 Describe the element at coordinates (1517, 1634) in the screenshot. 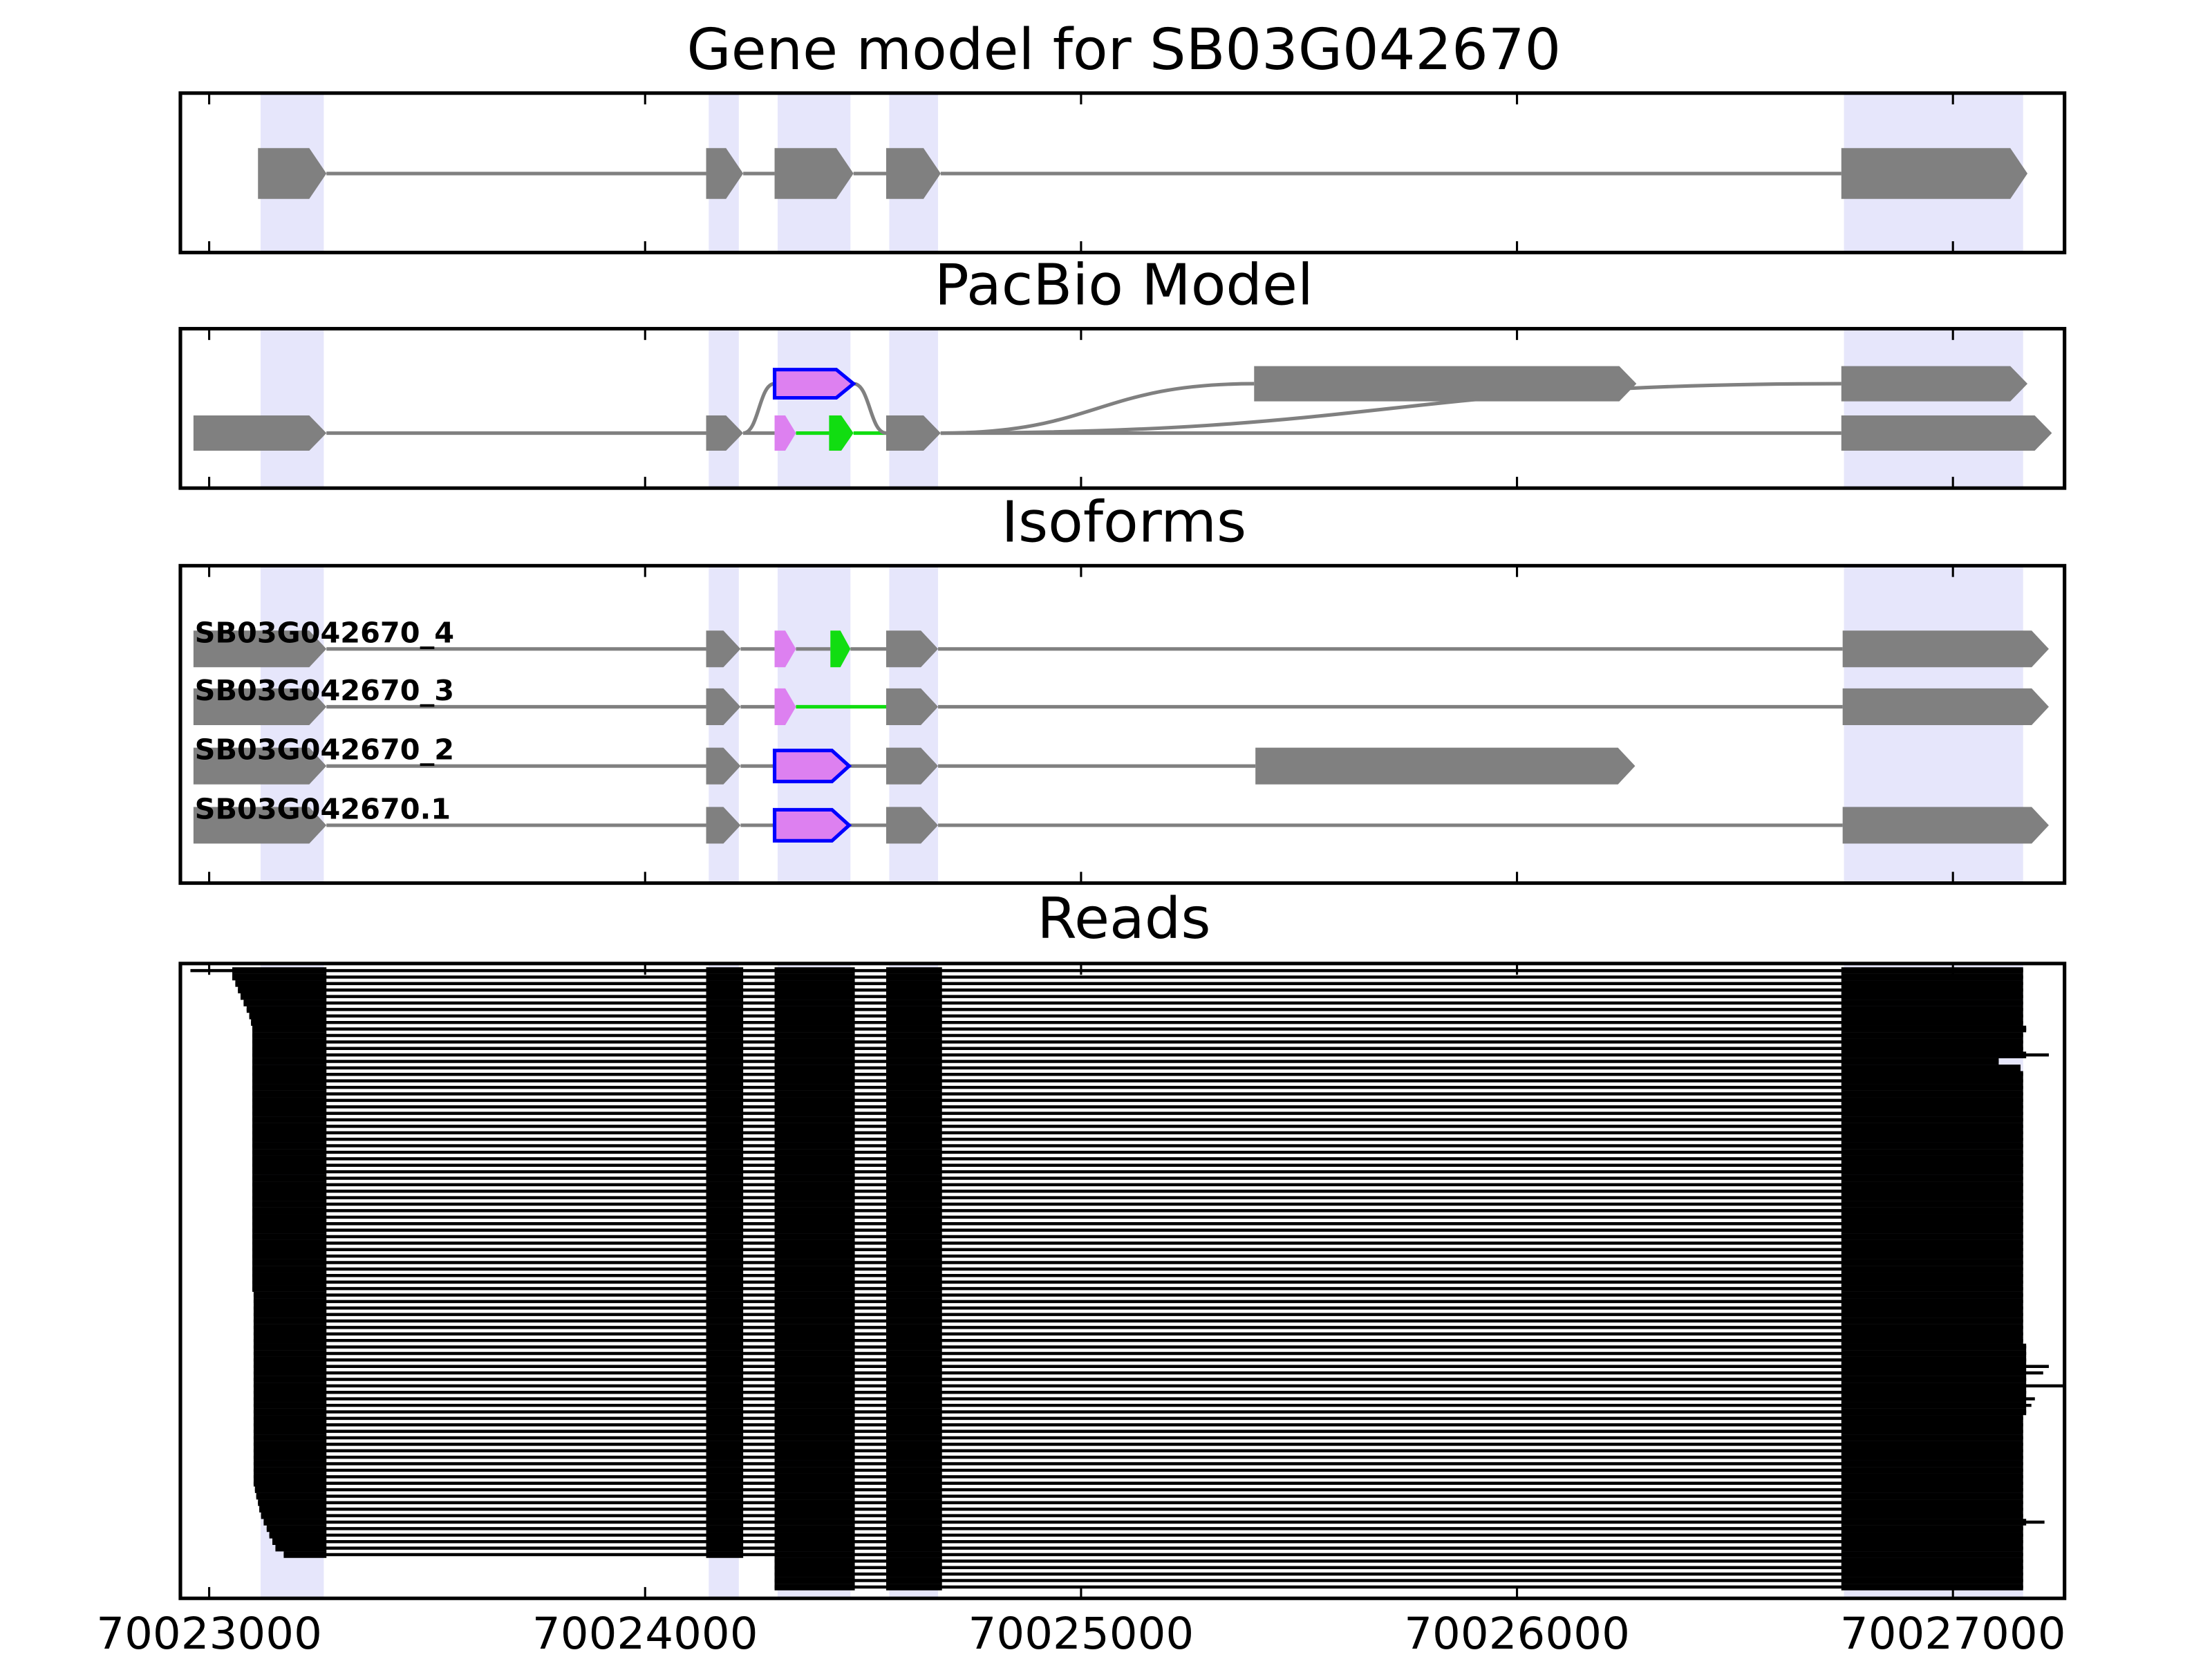

I see `x-tick-label: 70026000` at that location.